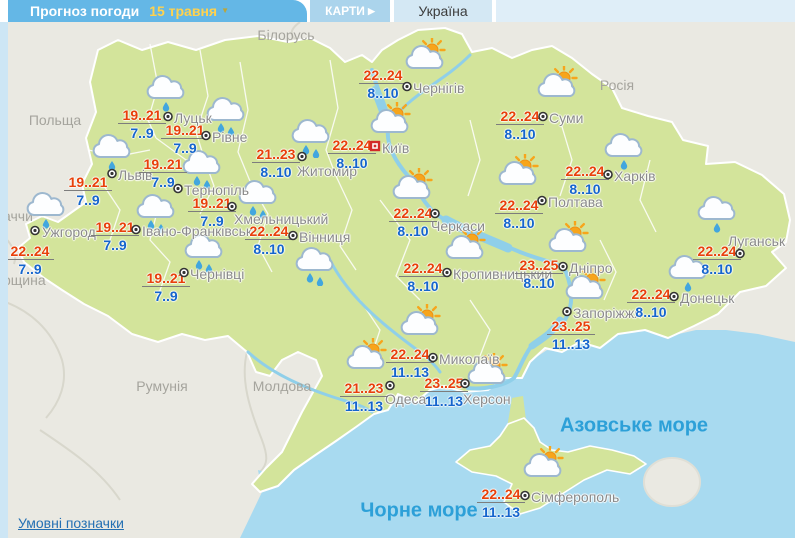 Image resolution: width=795 pixels, height=550 pixels. I want to click on forecast-tab: Прогноз погоди 15 травня ▼, so click(157, 11).